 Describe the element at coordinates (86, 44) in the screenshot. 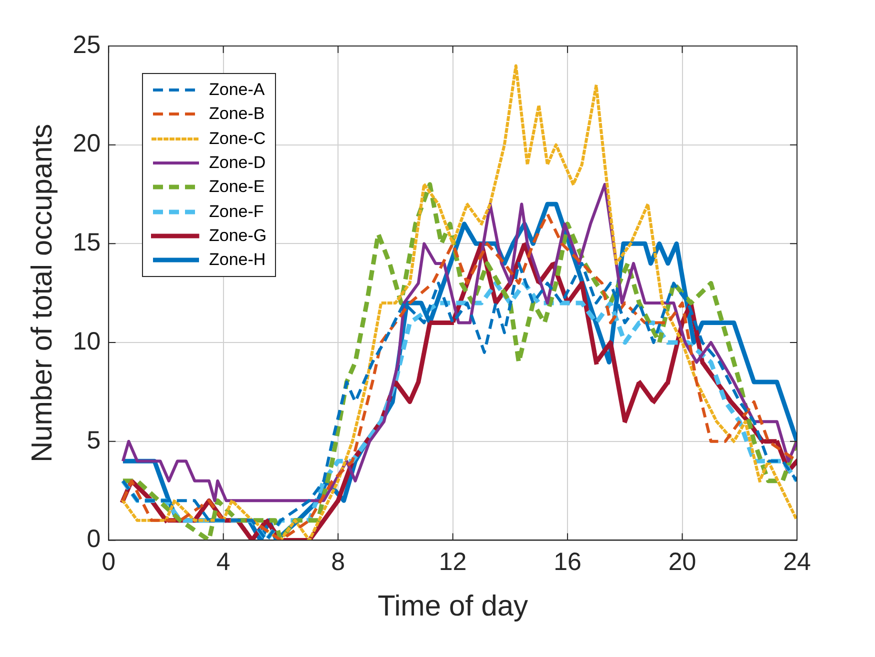

I see `y-tick-label: 25` at that location.